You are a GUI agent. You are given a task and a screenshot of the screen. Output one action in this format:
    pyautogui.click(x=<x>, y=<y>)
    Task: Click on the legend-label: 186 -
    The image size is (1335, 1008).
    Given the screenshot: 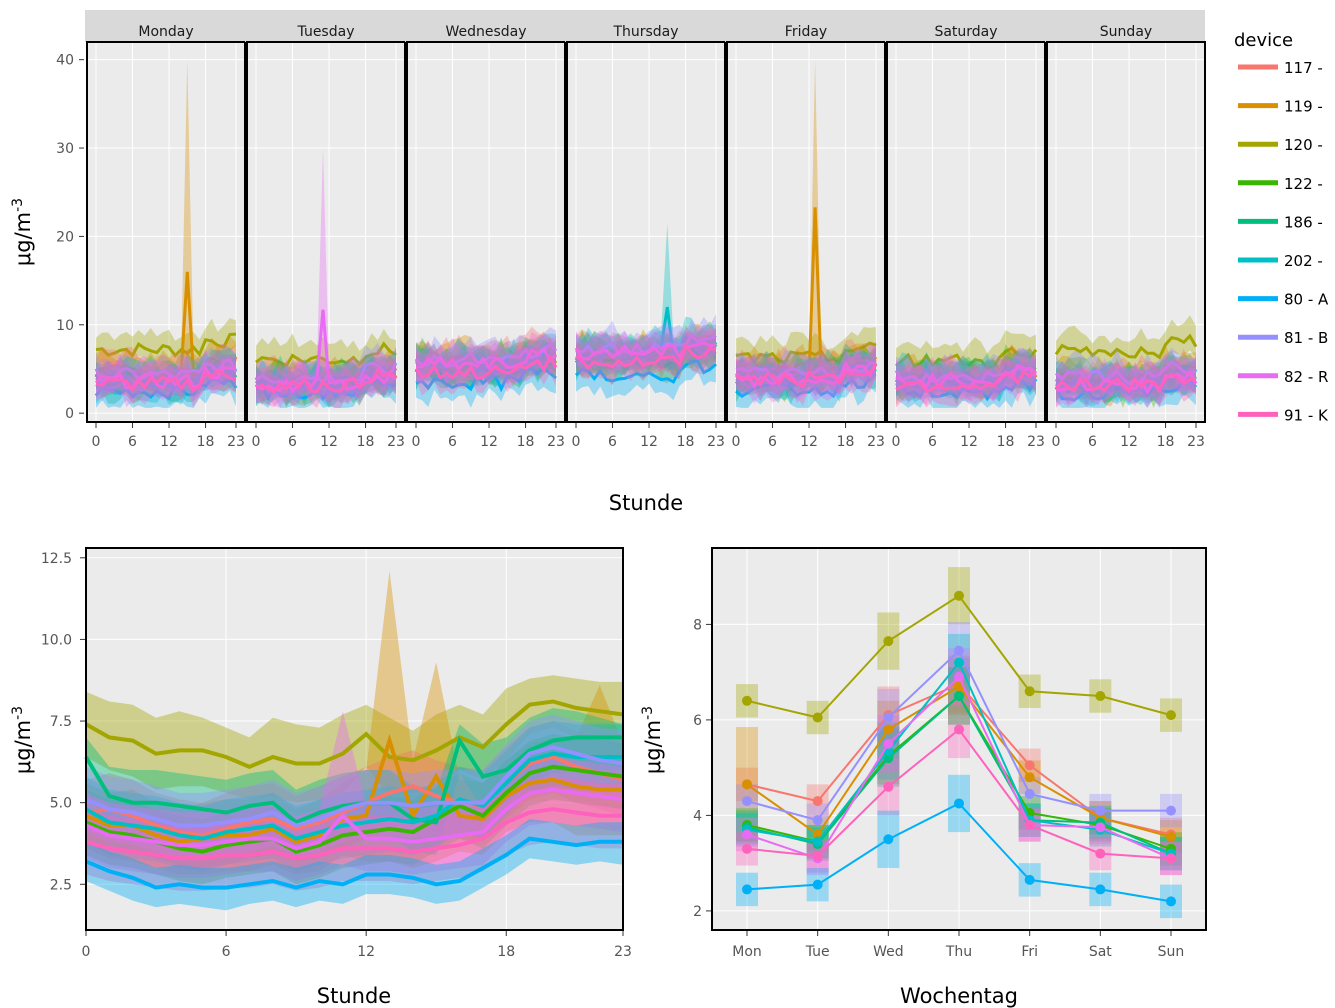 What is the action you would take?
    pyautogui.click(x=1303, y=222)
    